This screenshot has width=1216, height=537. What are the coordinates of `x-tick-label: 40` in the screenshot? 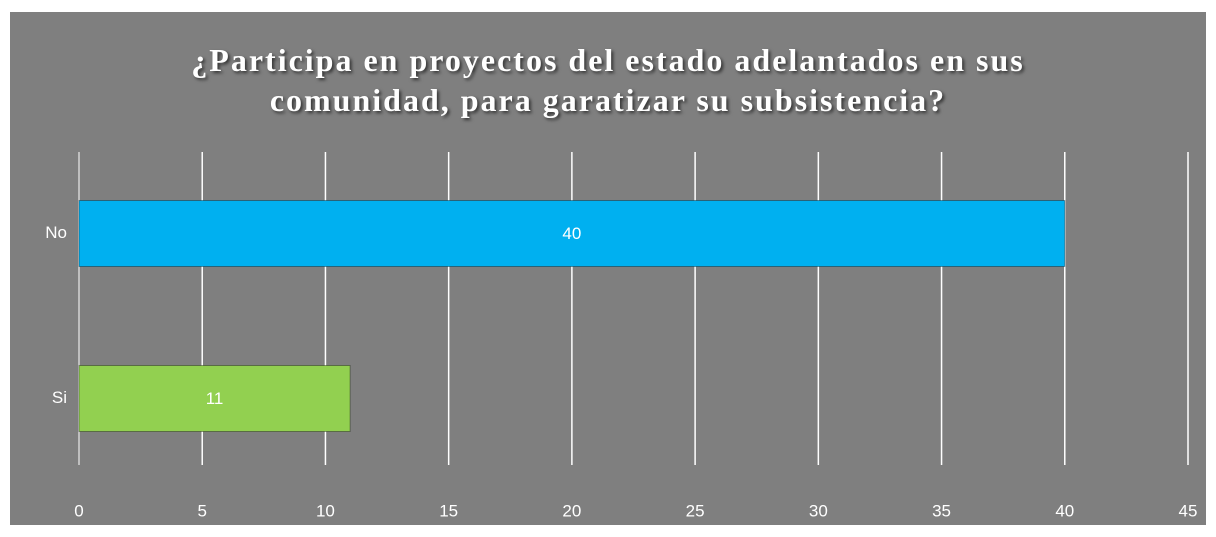 It's located at (1064, 510).